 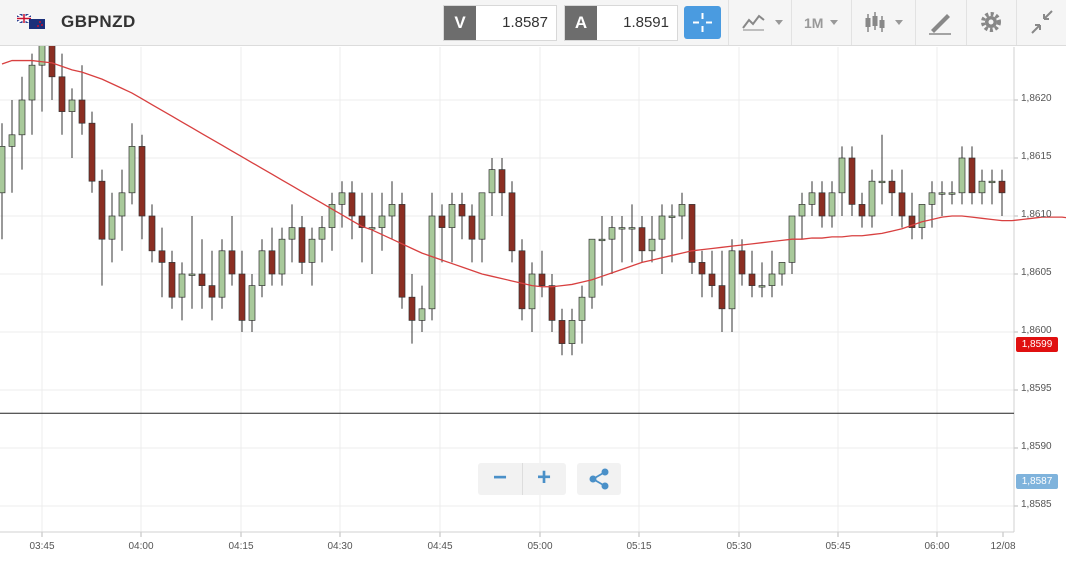 I want to click on current-bid-tag: 1,8599, so click(x=1037, y=344).